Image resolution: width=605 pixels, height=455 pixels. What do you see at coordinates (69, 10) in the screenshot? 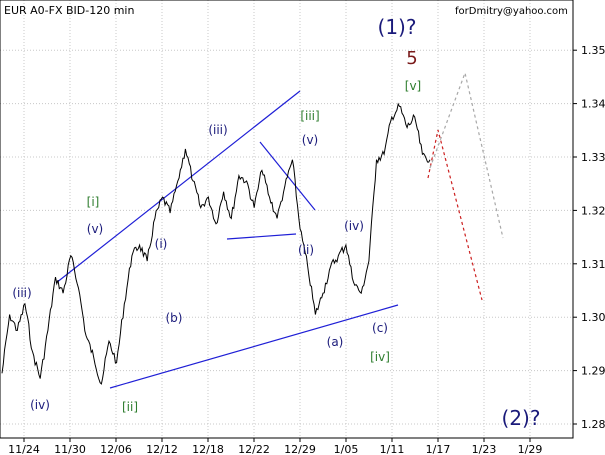
I see `chart-title: EUR A0-FX BID-120 min` at bounding box center [69, 10].